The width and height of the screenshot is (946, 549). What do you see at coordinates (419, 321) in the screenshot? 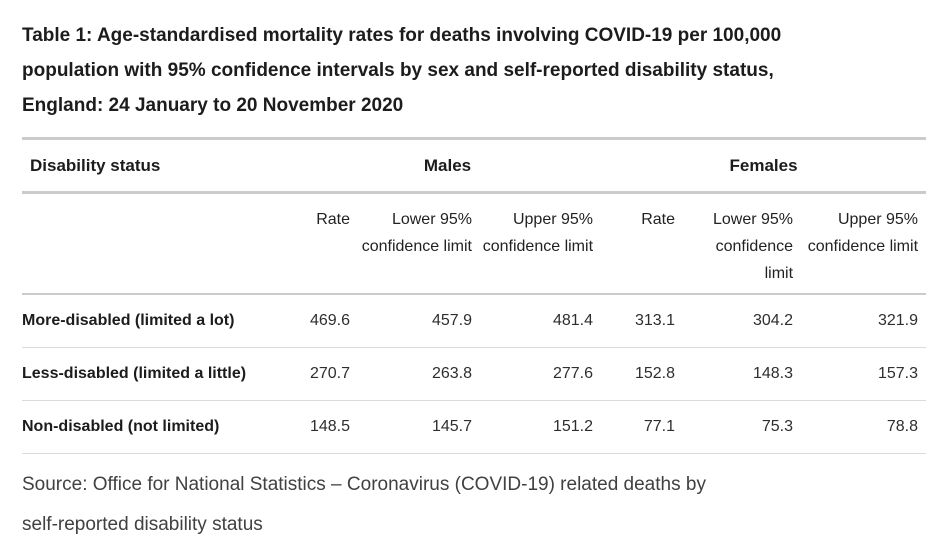
I see `cell-males-lower-ci: 457.9` at bounding box center [419, 321].